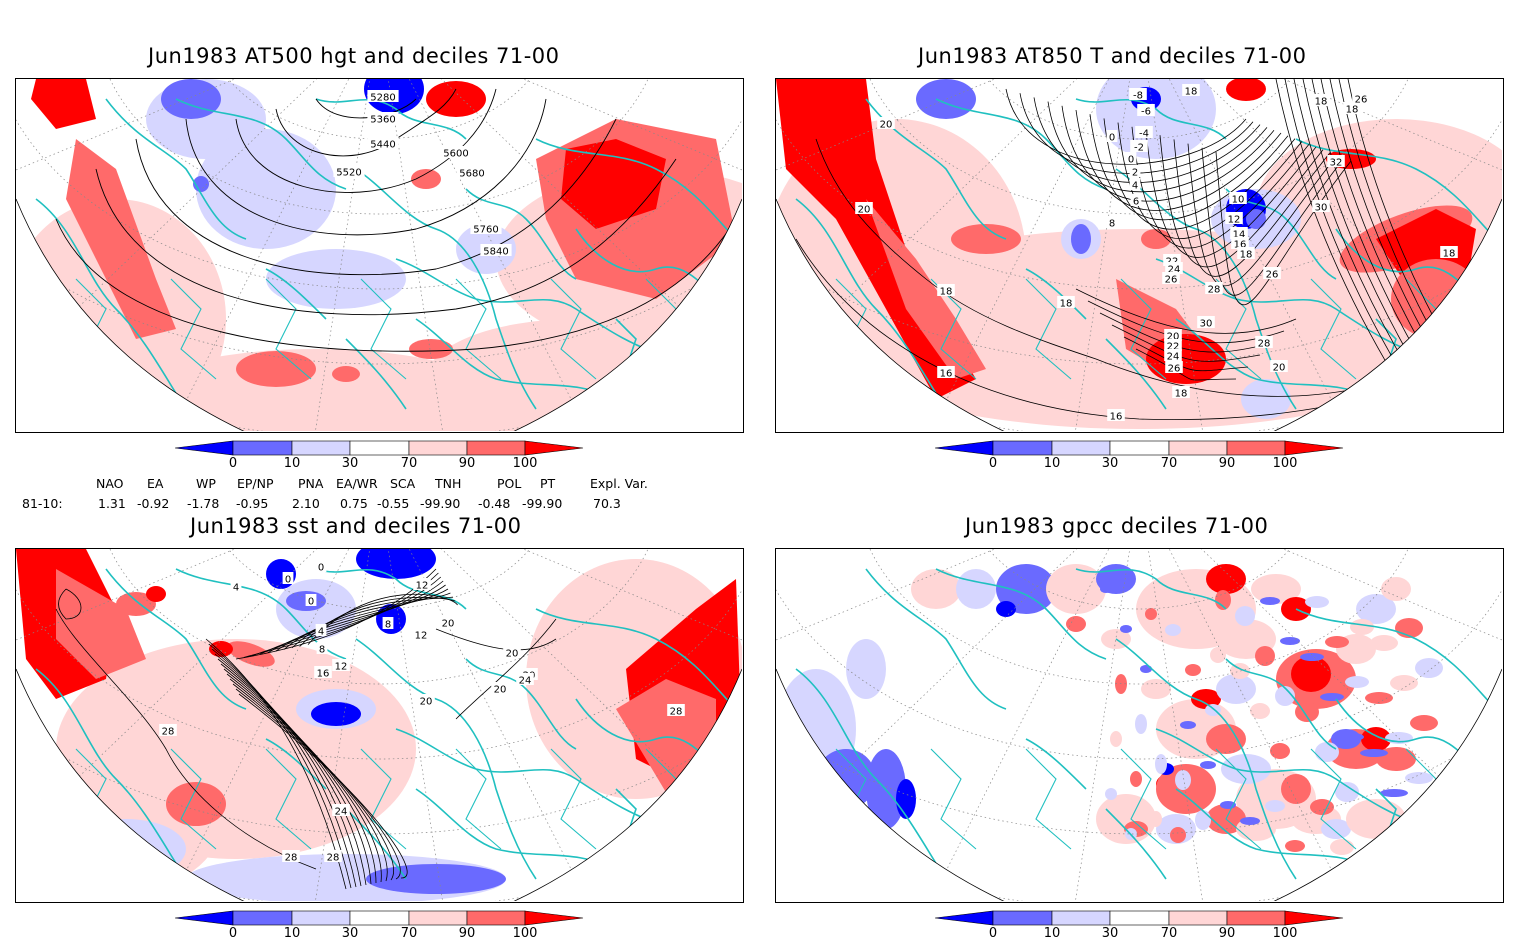  Describe the element at coordinates (356, 526) in the screenshot. I see `panel-title-sst: Jun1983 sst and deciles 71-00` at that location.